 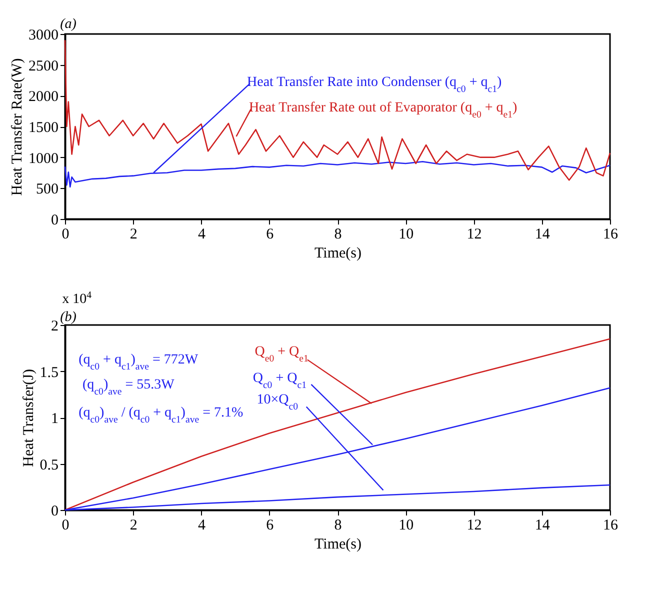 What do you see at coordinates (49, 465) in the screenshot?
I see `y-tick-label: 0.5` at bounding box center [49, 465].